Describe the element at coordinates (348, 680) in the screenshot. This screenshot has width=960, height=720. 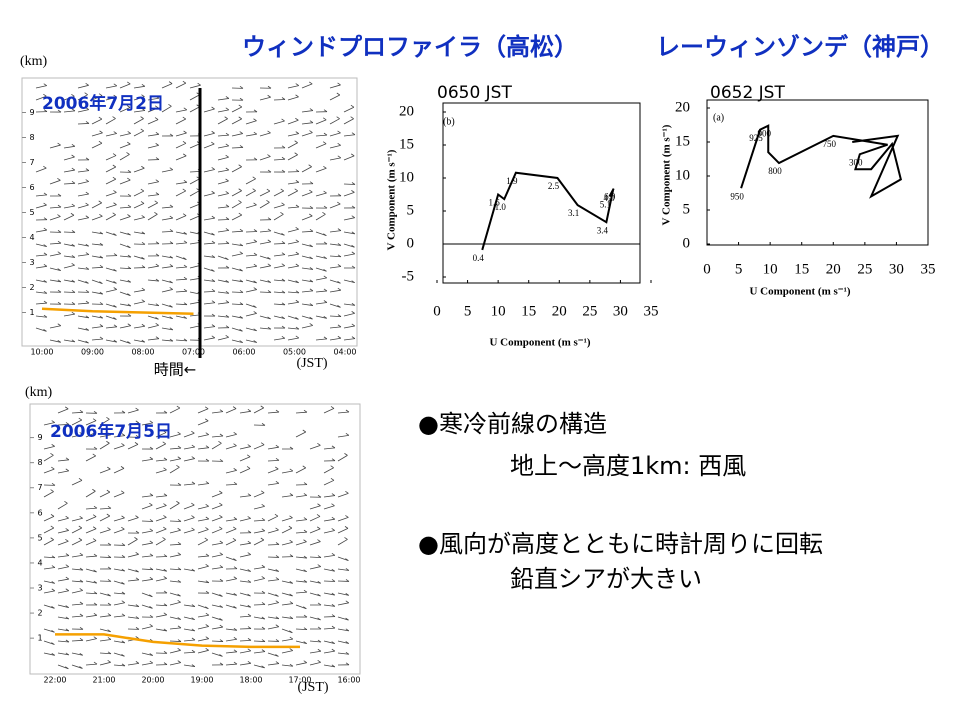
I see `x-tick-label: 16:00` at that location.